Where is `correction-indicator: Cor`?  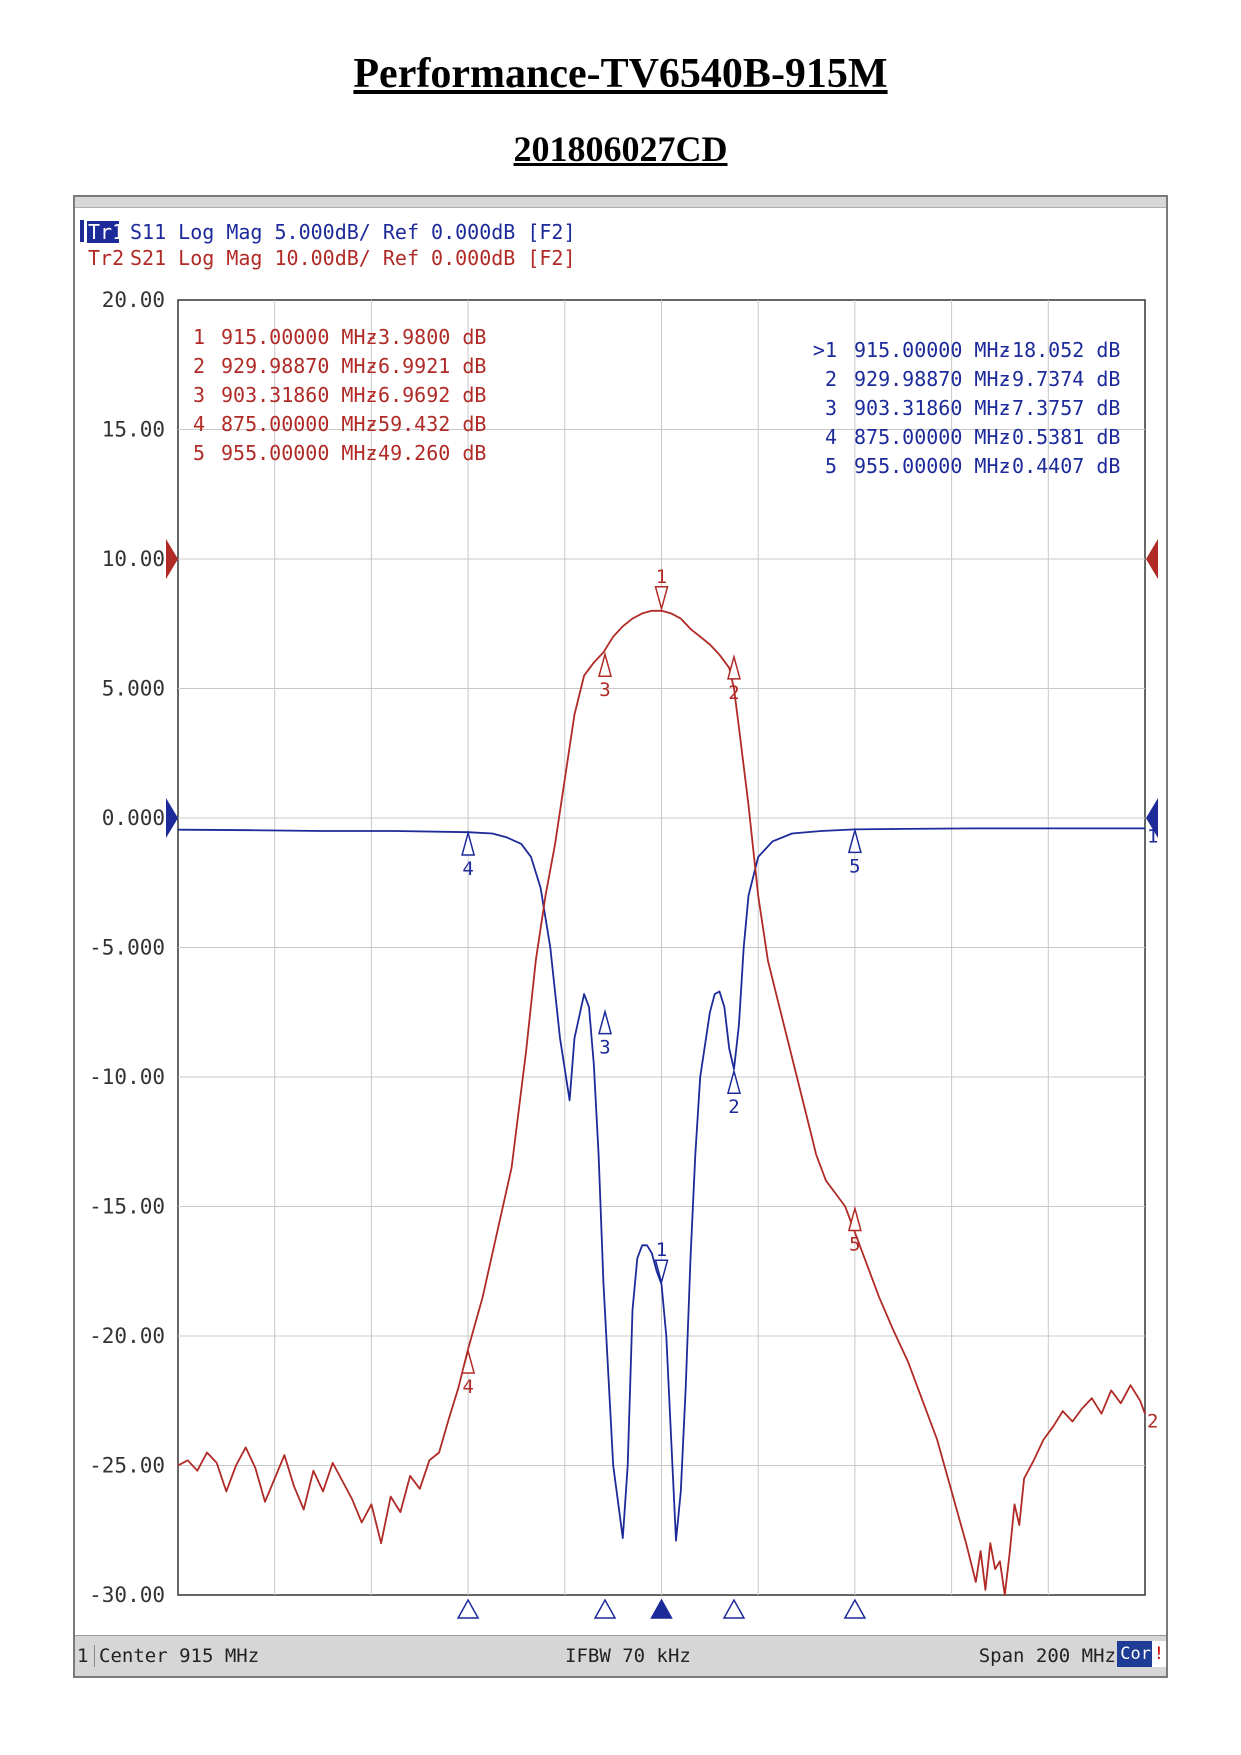 correction-indicator: Cor is located at coordinates (1135, 1654).